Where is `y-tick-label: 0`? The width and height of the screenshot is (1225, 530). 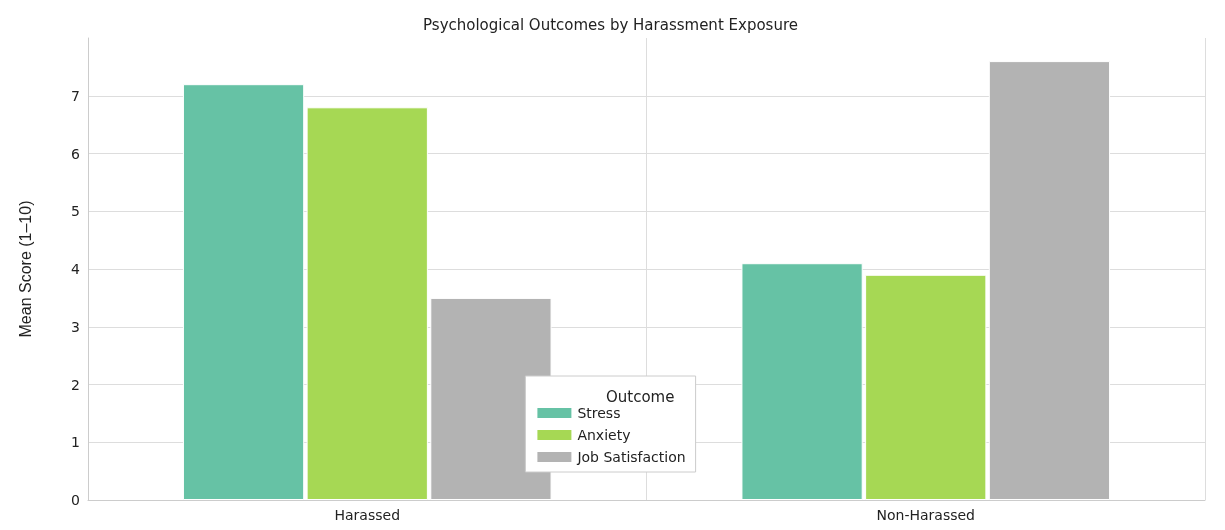 y-tick-label: 0 is located at coordinates (75, 500).